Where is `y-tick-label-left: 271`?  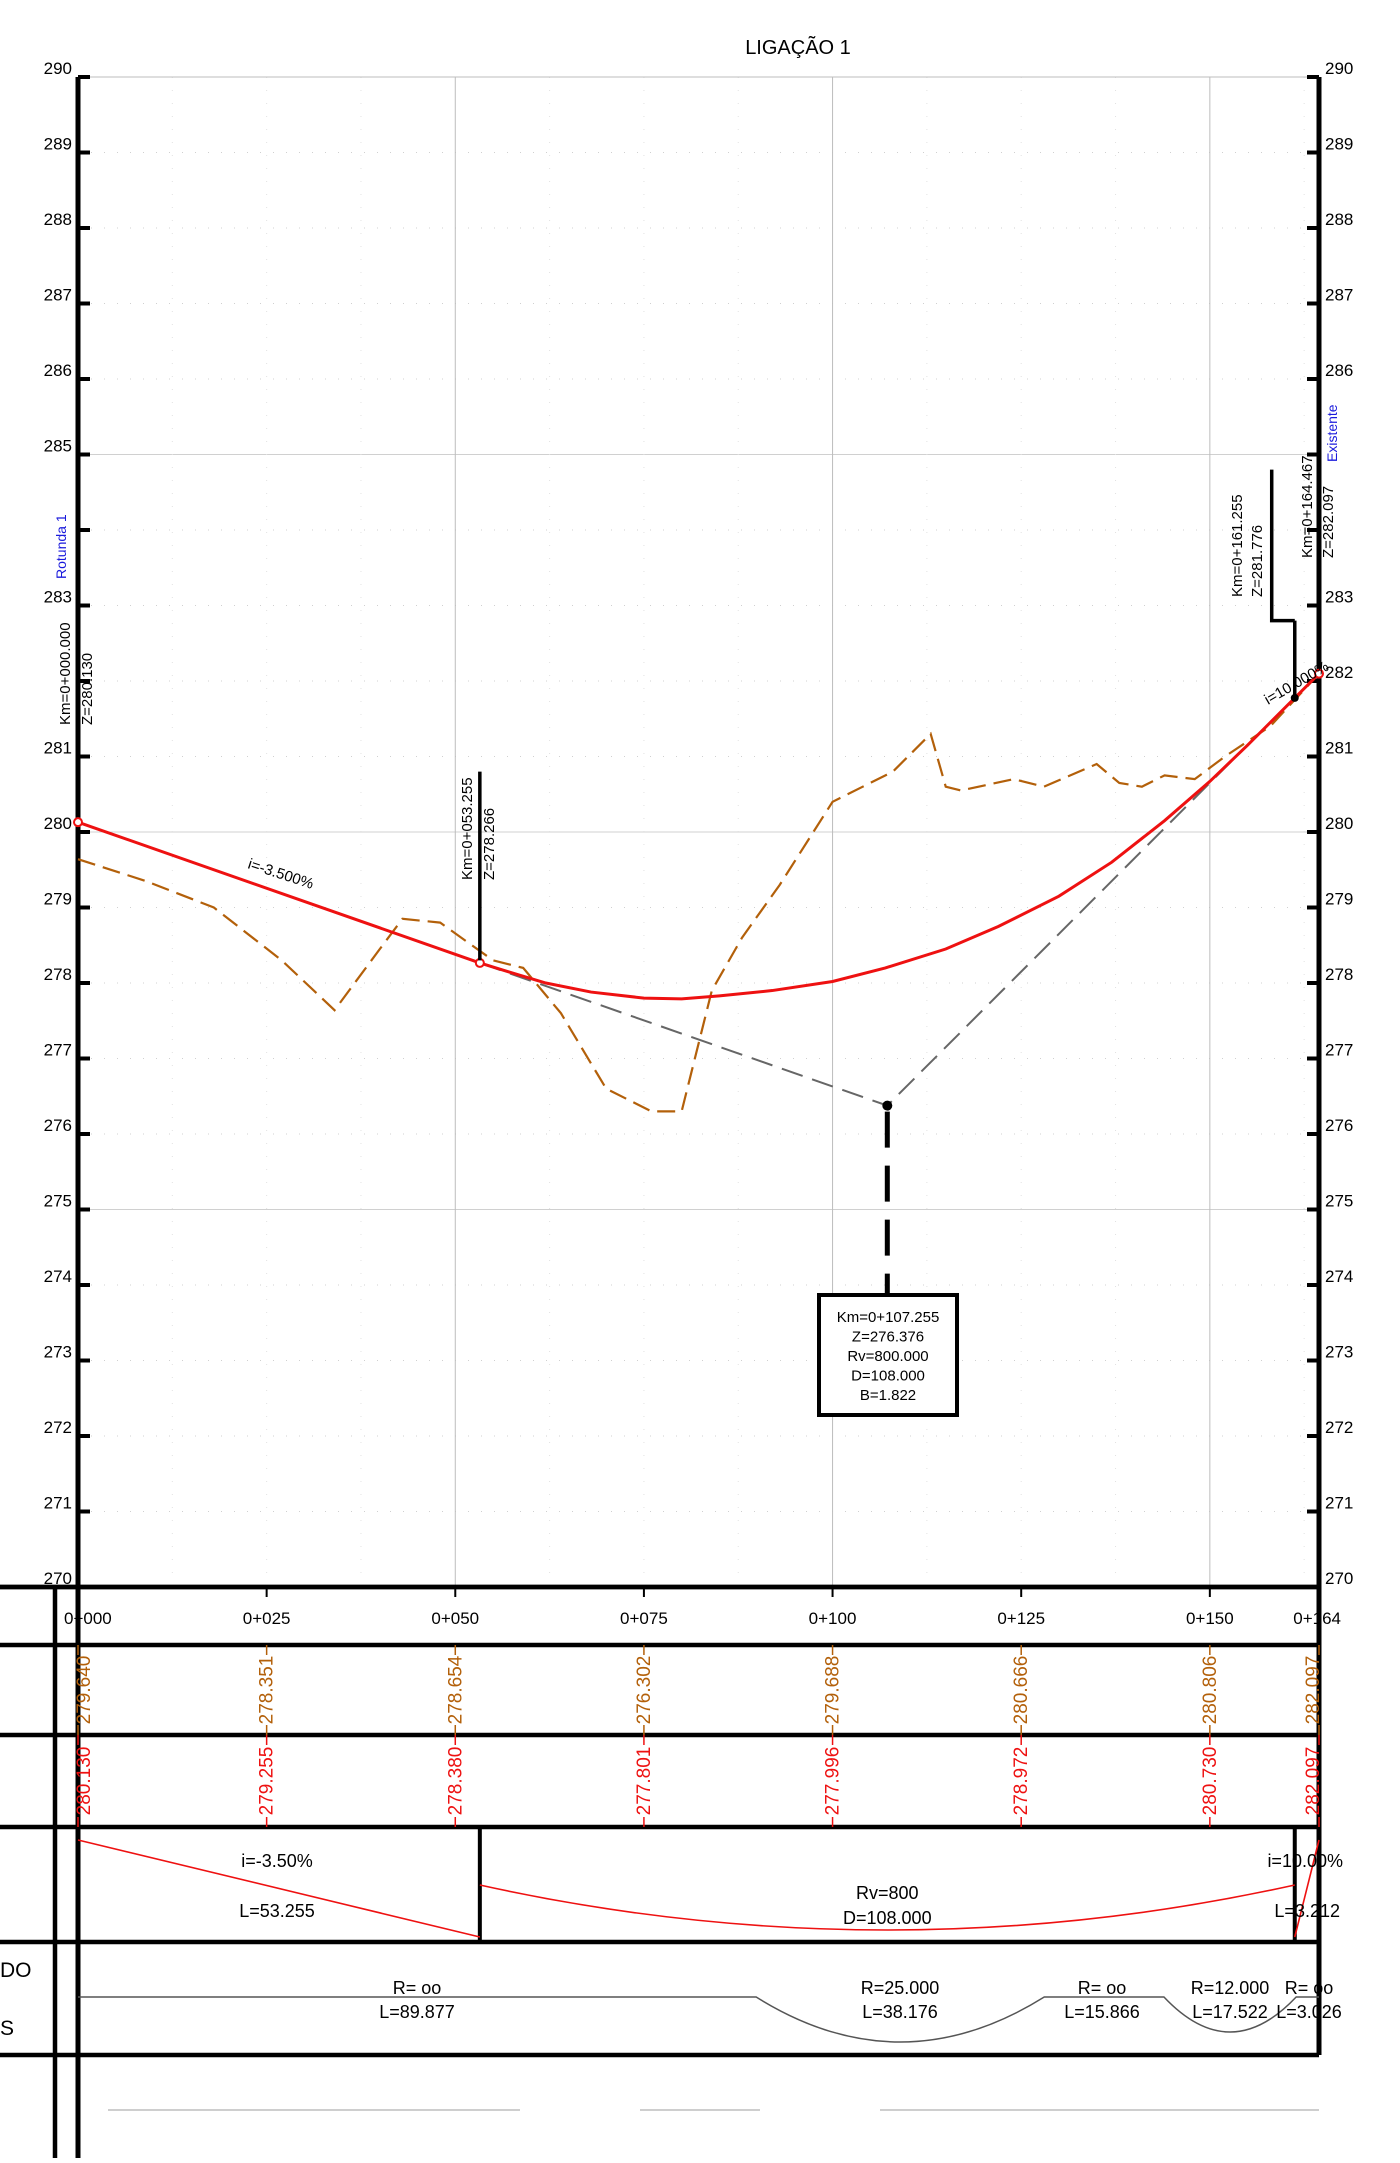 y-tick-label-left: 271 is located at coordinates (58, 1503).